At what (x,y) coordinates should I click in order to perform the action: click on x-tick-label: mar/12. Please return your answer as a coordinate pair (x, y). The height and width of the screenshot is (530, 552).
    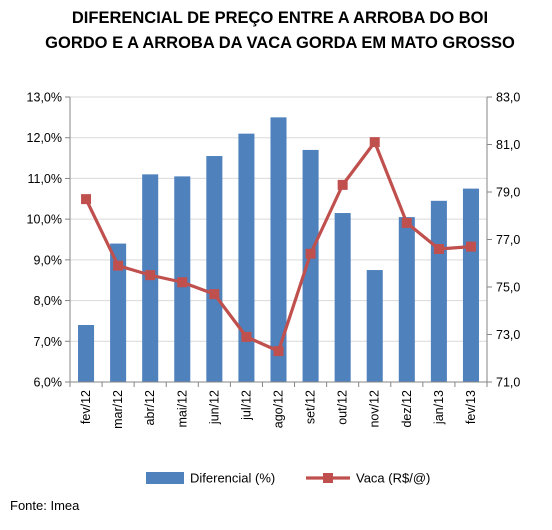
    Looking at the image, I should click on (118, 409).